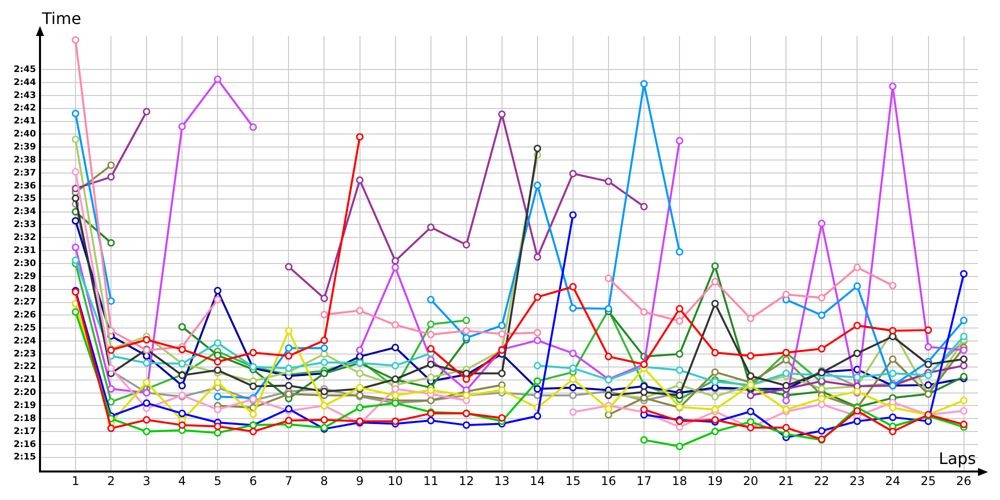 Image resolution: width=1000 pixels, height=500 pixels. Describe the element at coordinates (25, 173) in the screenshot. I see `y-tick-label: 2:37` at that location.